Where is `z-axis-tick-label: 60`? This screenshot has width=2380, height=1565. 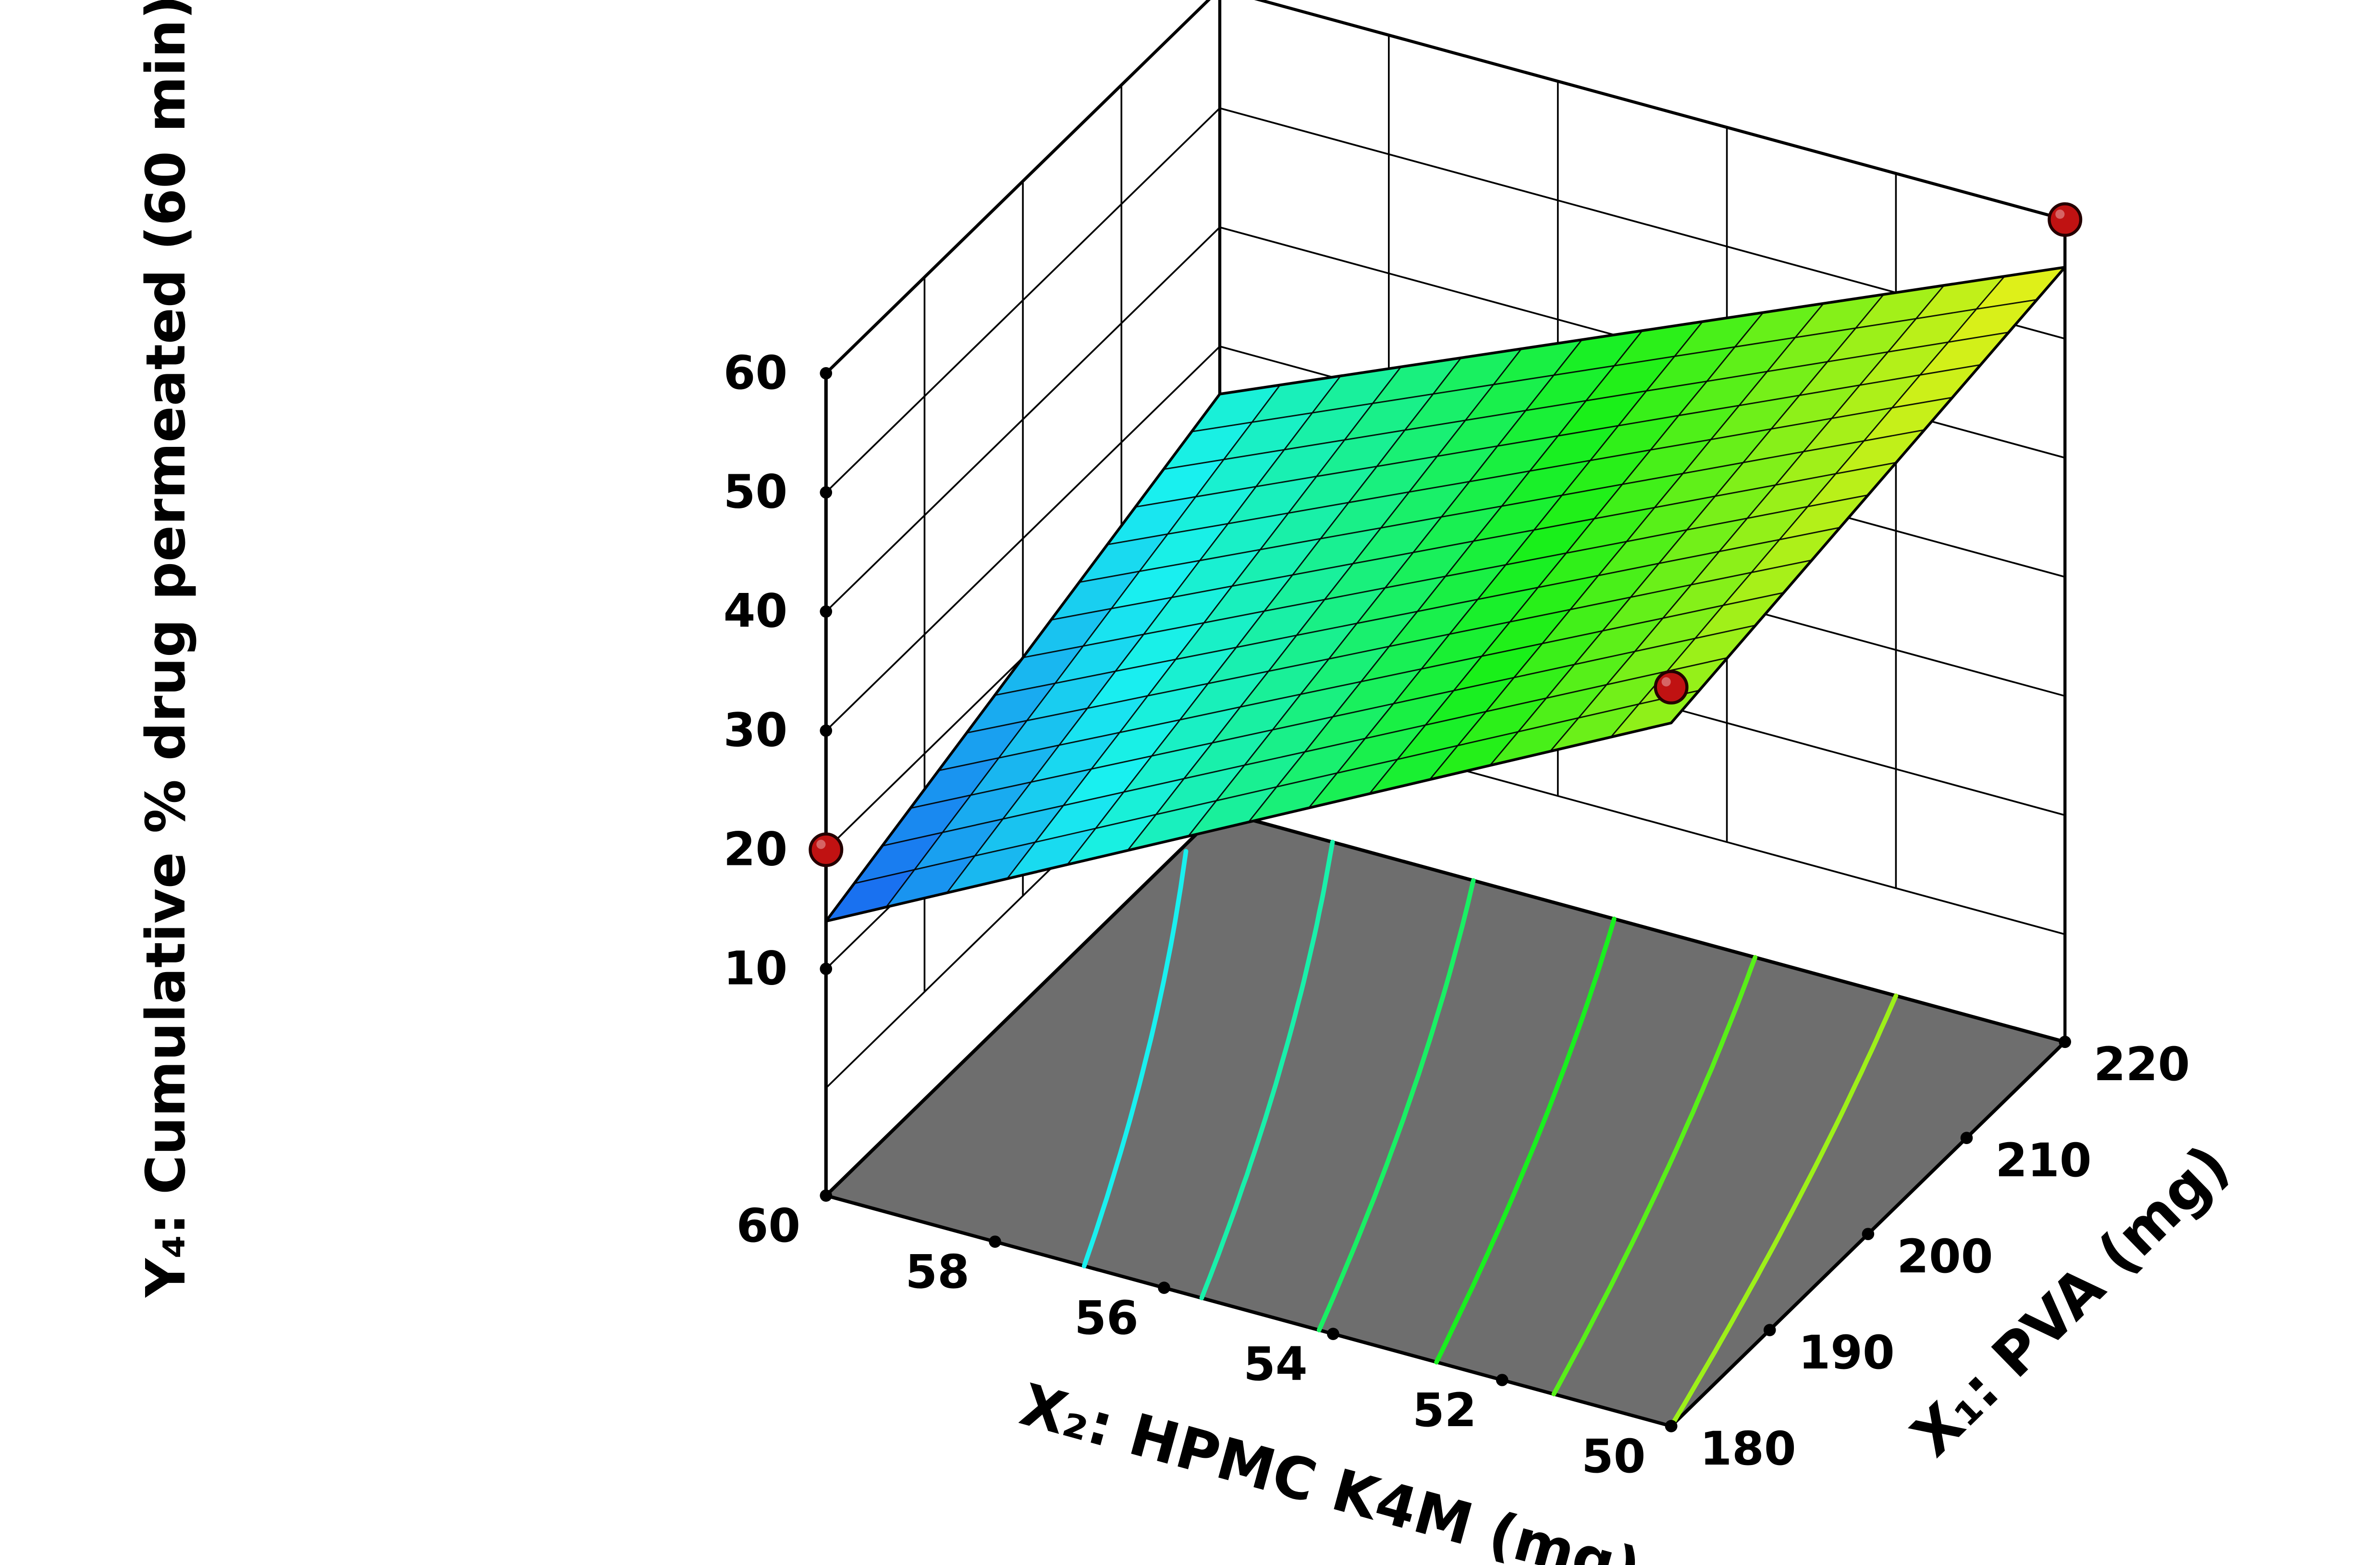 z-axis-tick-label: 60 is located at coordinates (756, 373).